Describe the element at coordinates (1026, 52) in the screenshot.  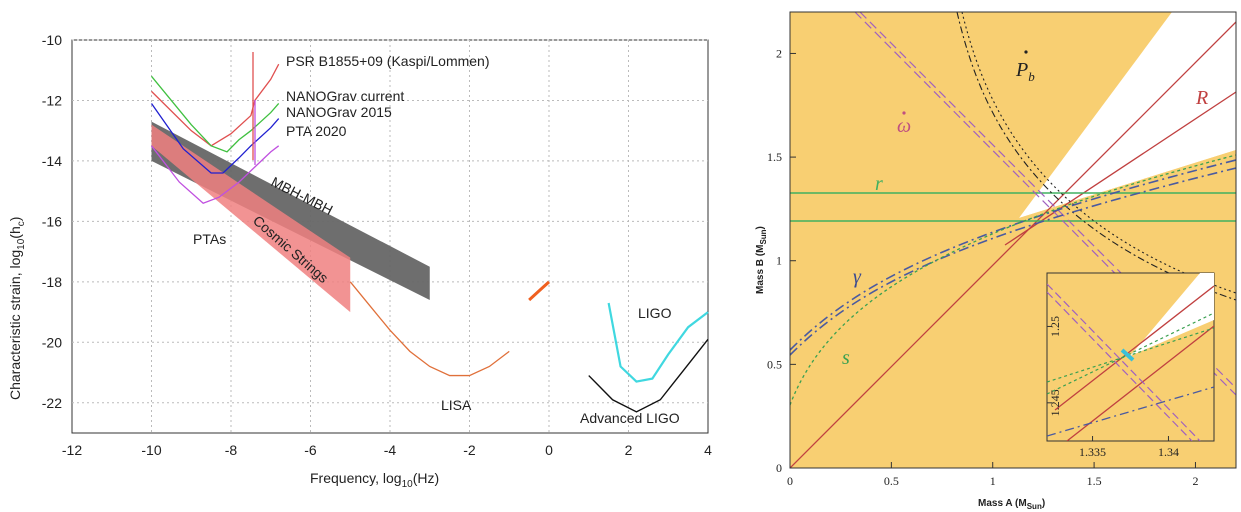
I see `pb-dot-marker` at that location.